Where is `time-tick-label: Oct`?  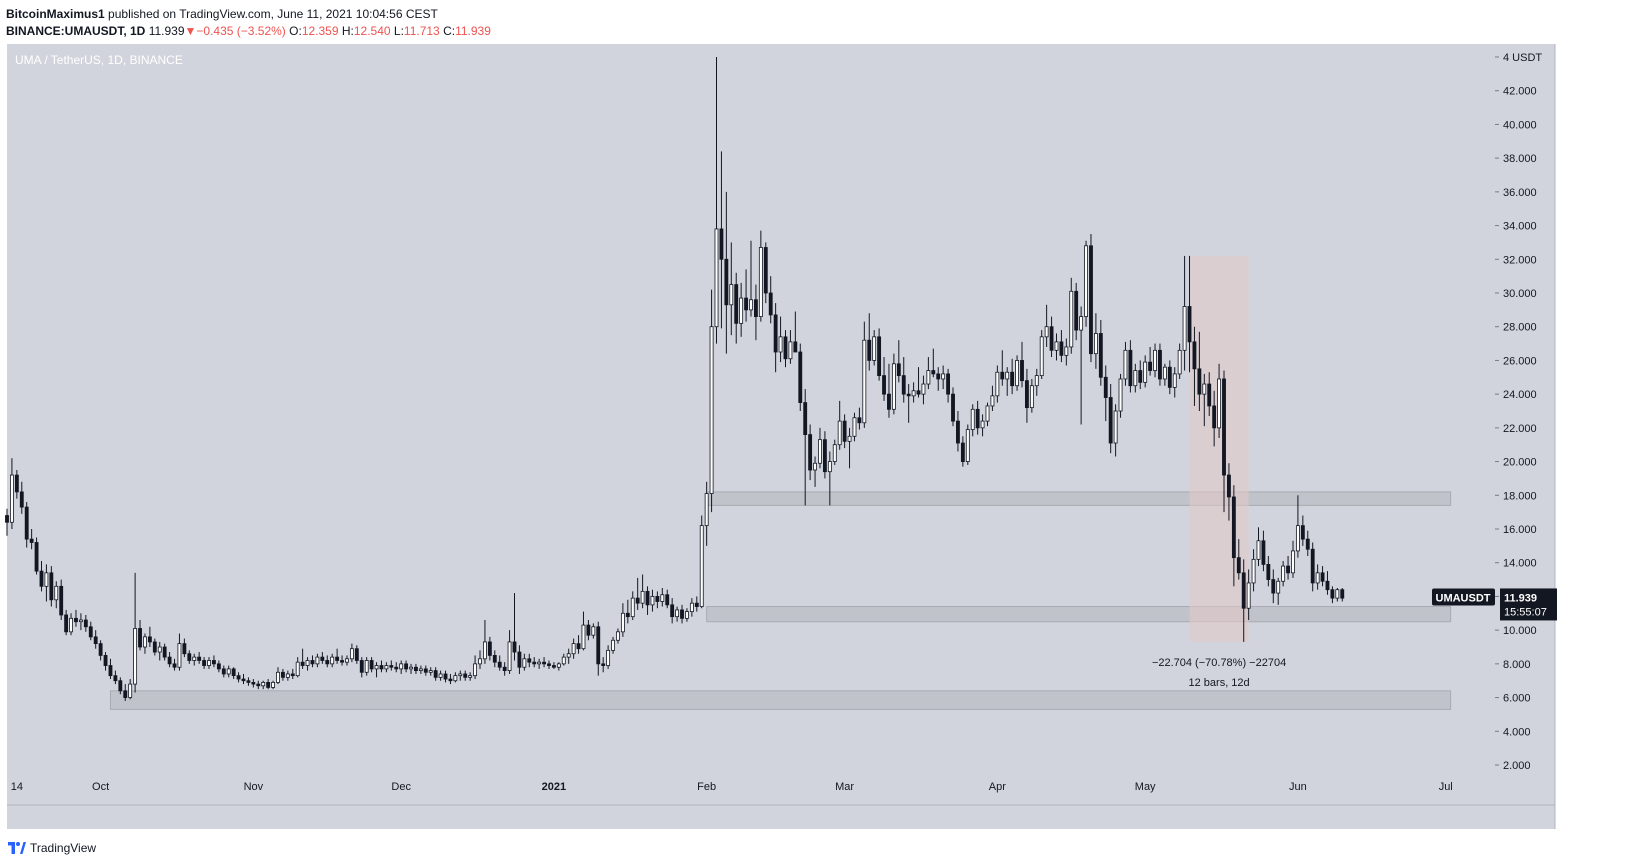
time-tick-label: Oct is located at coordinates (100, 787).